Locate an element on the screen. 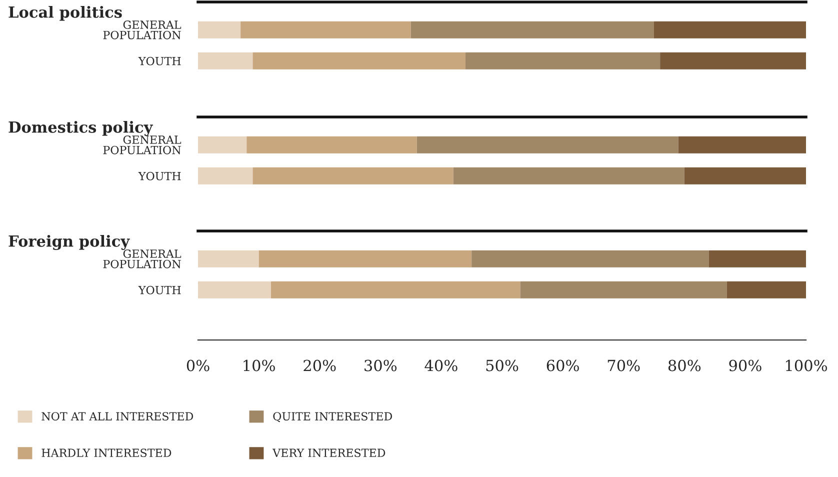 The height and width of the screenshot is (477, 838). x-tick-label: 10% is located at coordinates (259, 366).